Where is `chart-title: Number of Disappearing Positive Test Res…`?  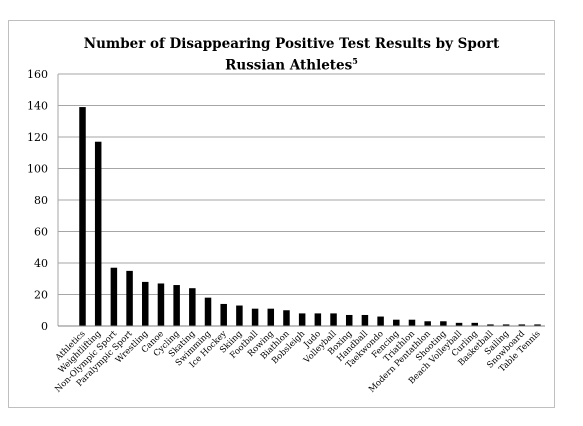 chart-title: Number of Disappearing Positive Test Res… is located at coordinates (291, 55).